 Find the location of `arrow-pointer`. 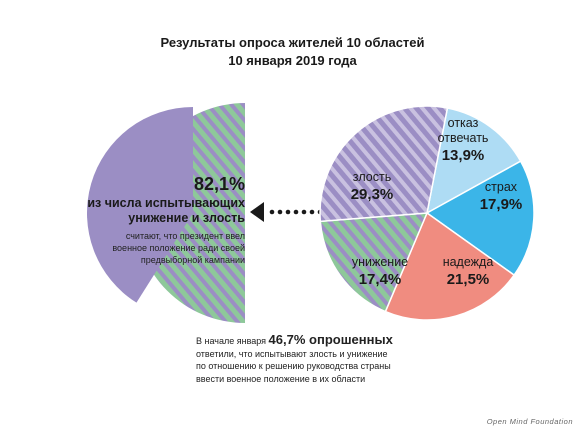

arrow-pointer is located at coordinates (290, 212).